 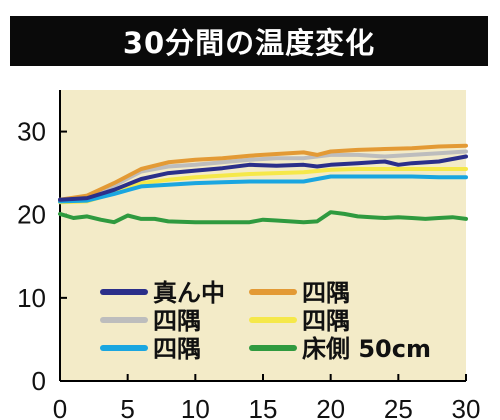 I want to click on x-tick-label: 30, so click(x=466, y=407).